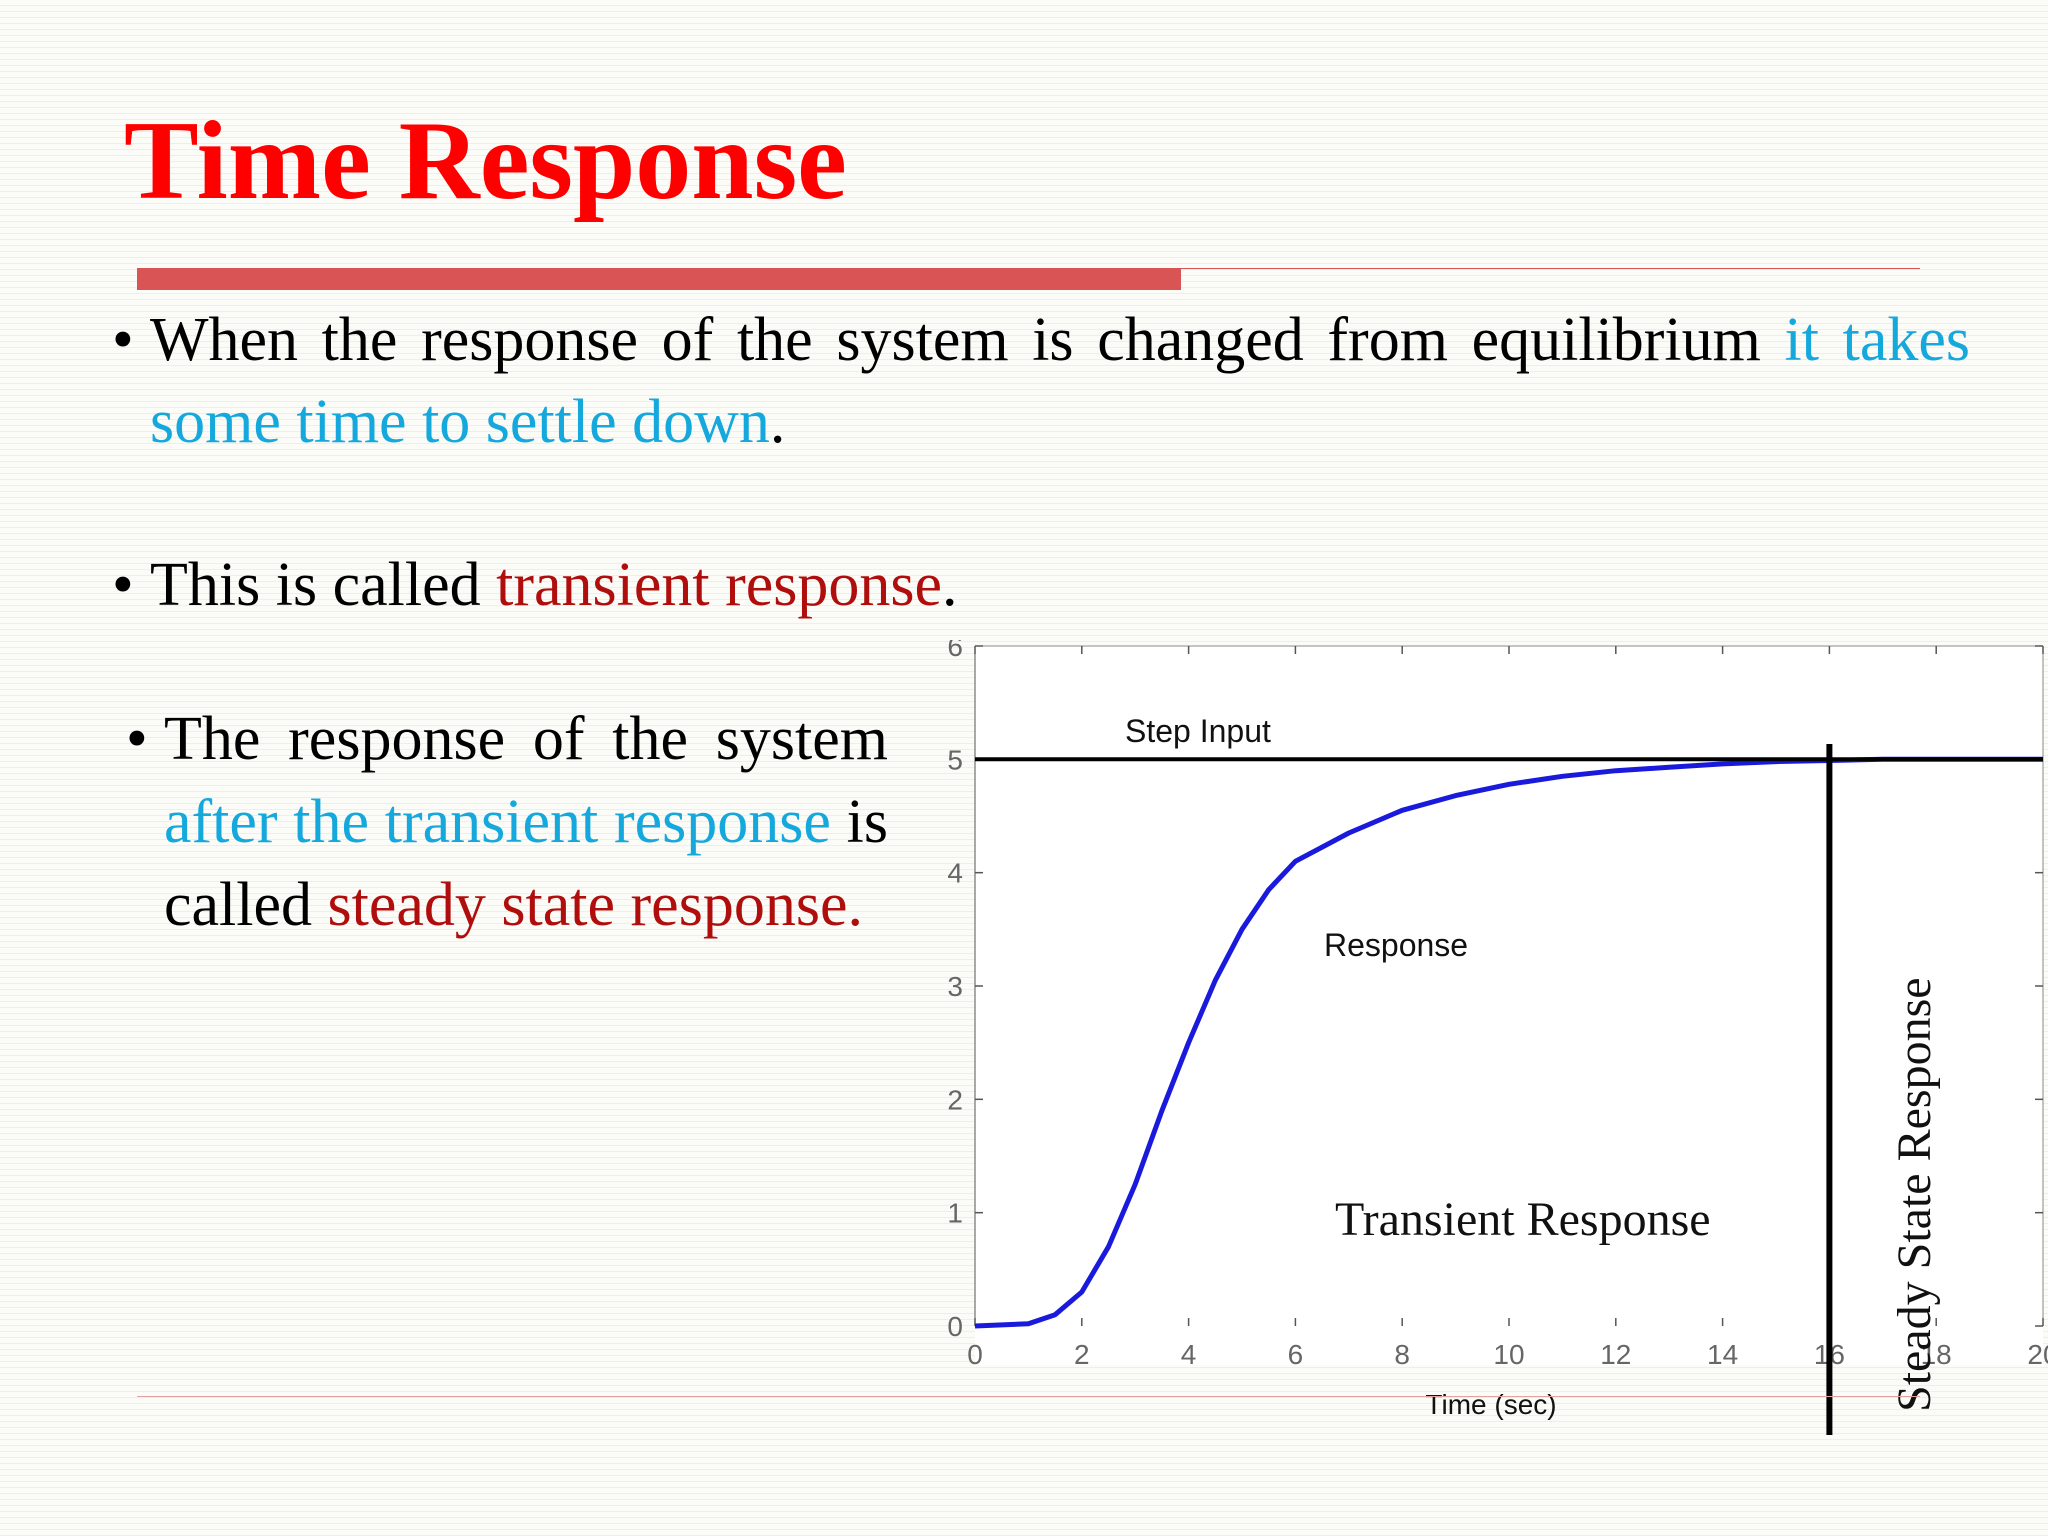 This screenshot has height=1536, width=2048. I want to click on x-tick-label: 18, so click(1936, 1354).